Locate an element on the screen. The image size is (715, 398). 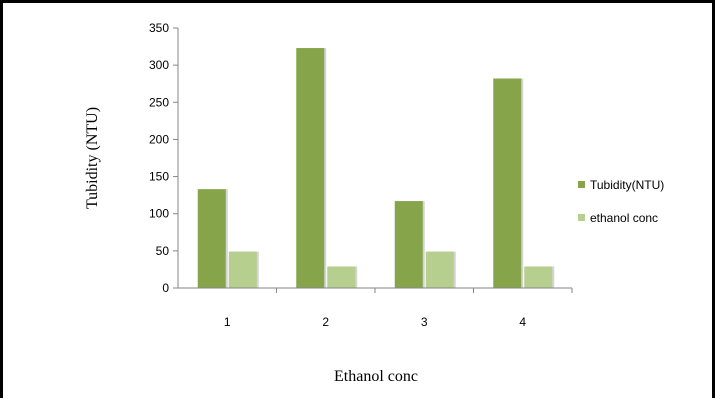
y-axis-title: Tubidity (NTU) is located at coordinates (92, 158).